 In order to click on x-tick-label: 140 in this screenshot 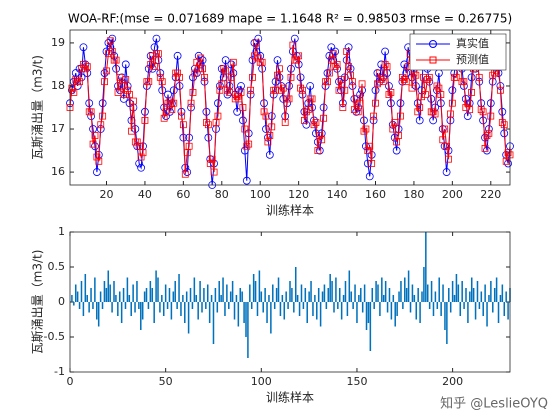, I will do `click(337, 194)`.